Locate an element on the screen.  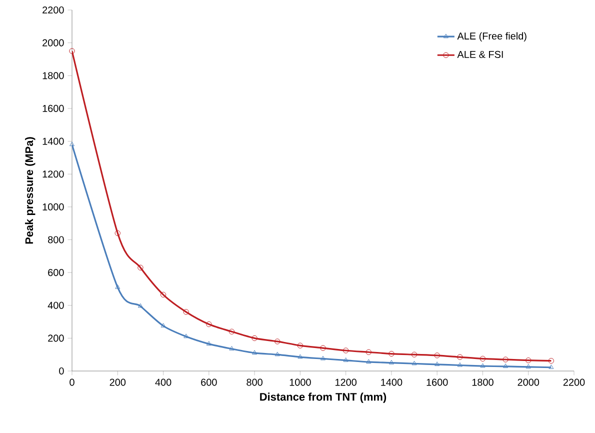
y-tick-label: 1200 is located at coordinates (53, 174).